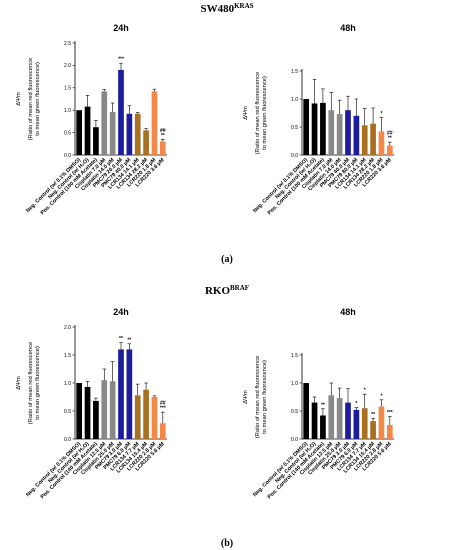 Image resolution: width=454 pixels, height=550 pixels. What do you see at coordinates (217, 9) in the screenshot?
I see `section-a-title-main: SW480` at bounding box center [217, 9].